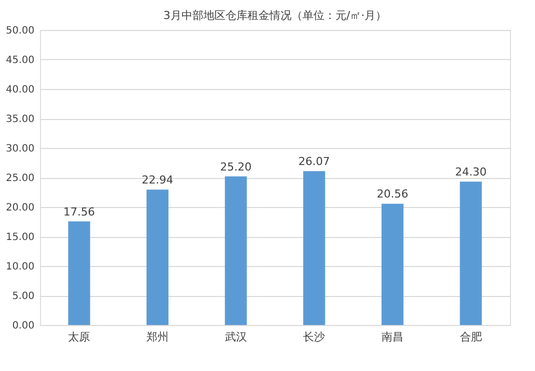 Image resolution: width=535 pixels, height=371 pixels. Describe the element at coordinates (314, 337) in the screenshot. I see `x-tick-label: 长沙` at that location.